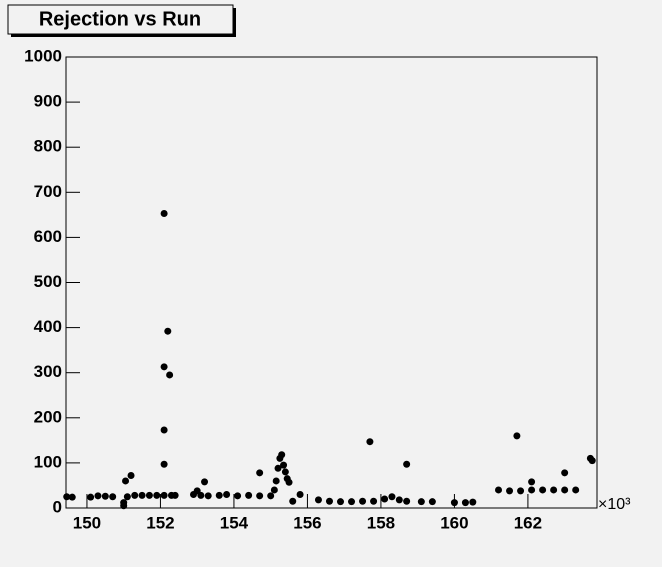 This screenshot has width=662, height=567. I want to click on y-tick-label: 700, so click(48, 191).